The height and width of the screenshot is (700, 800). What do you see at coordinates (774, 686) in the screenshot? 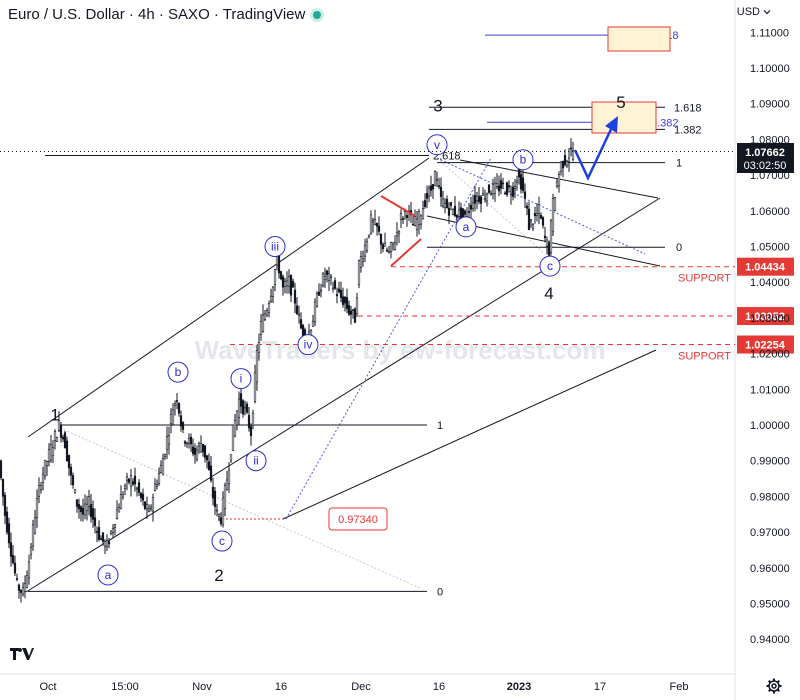
I see `gear-icon` at bounding box center [774, 686].